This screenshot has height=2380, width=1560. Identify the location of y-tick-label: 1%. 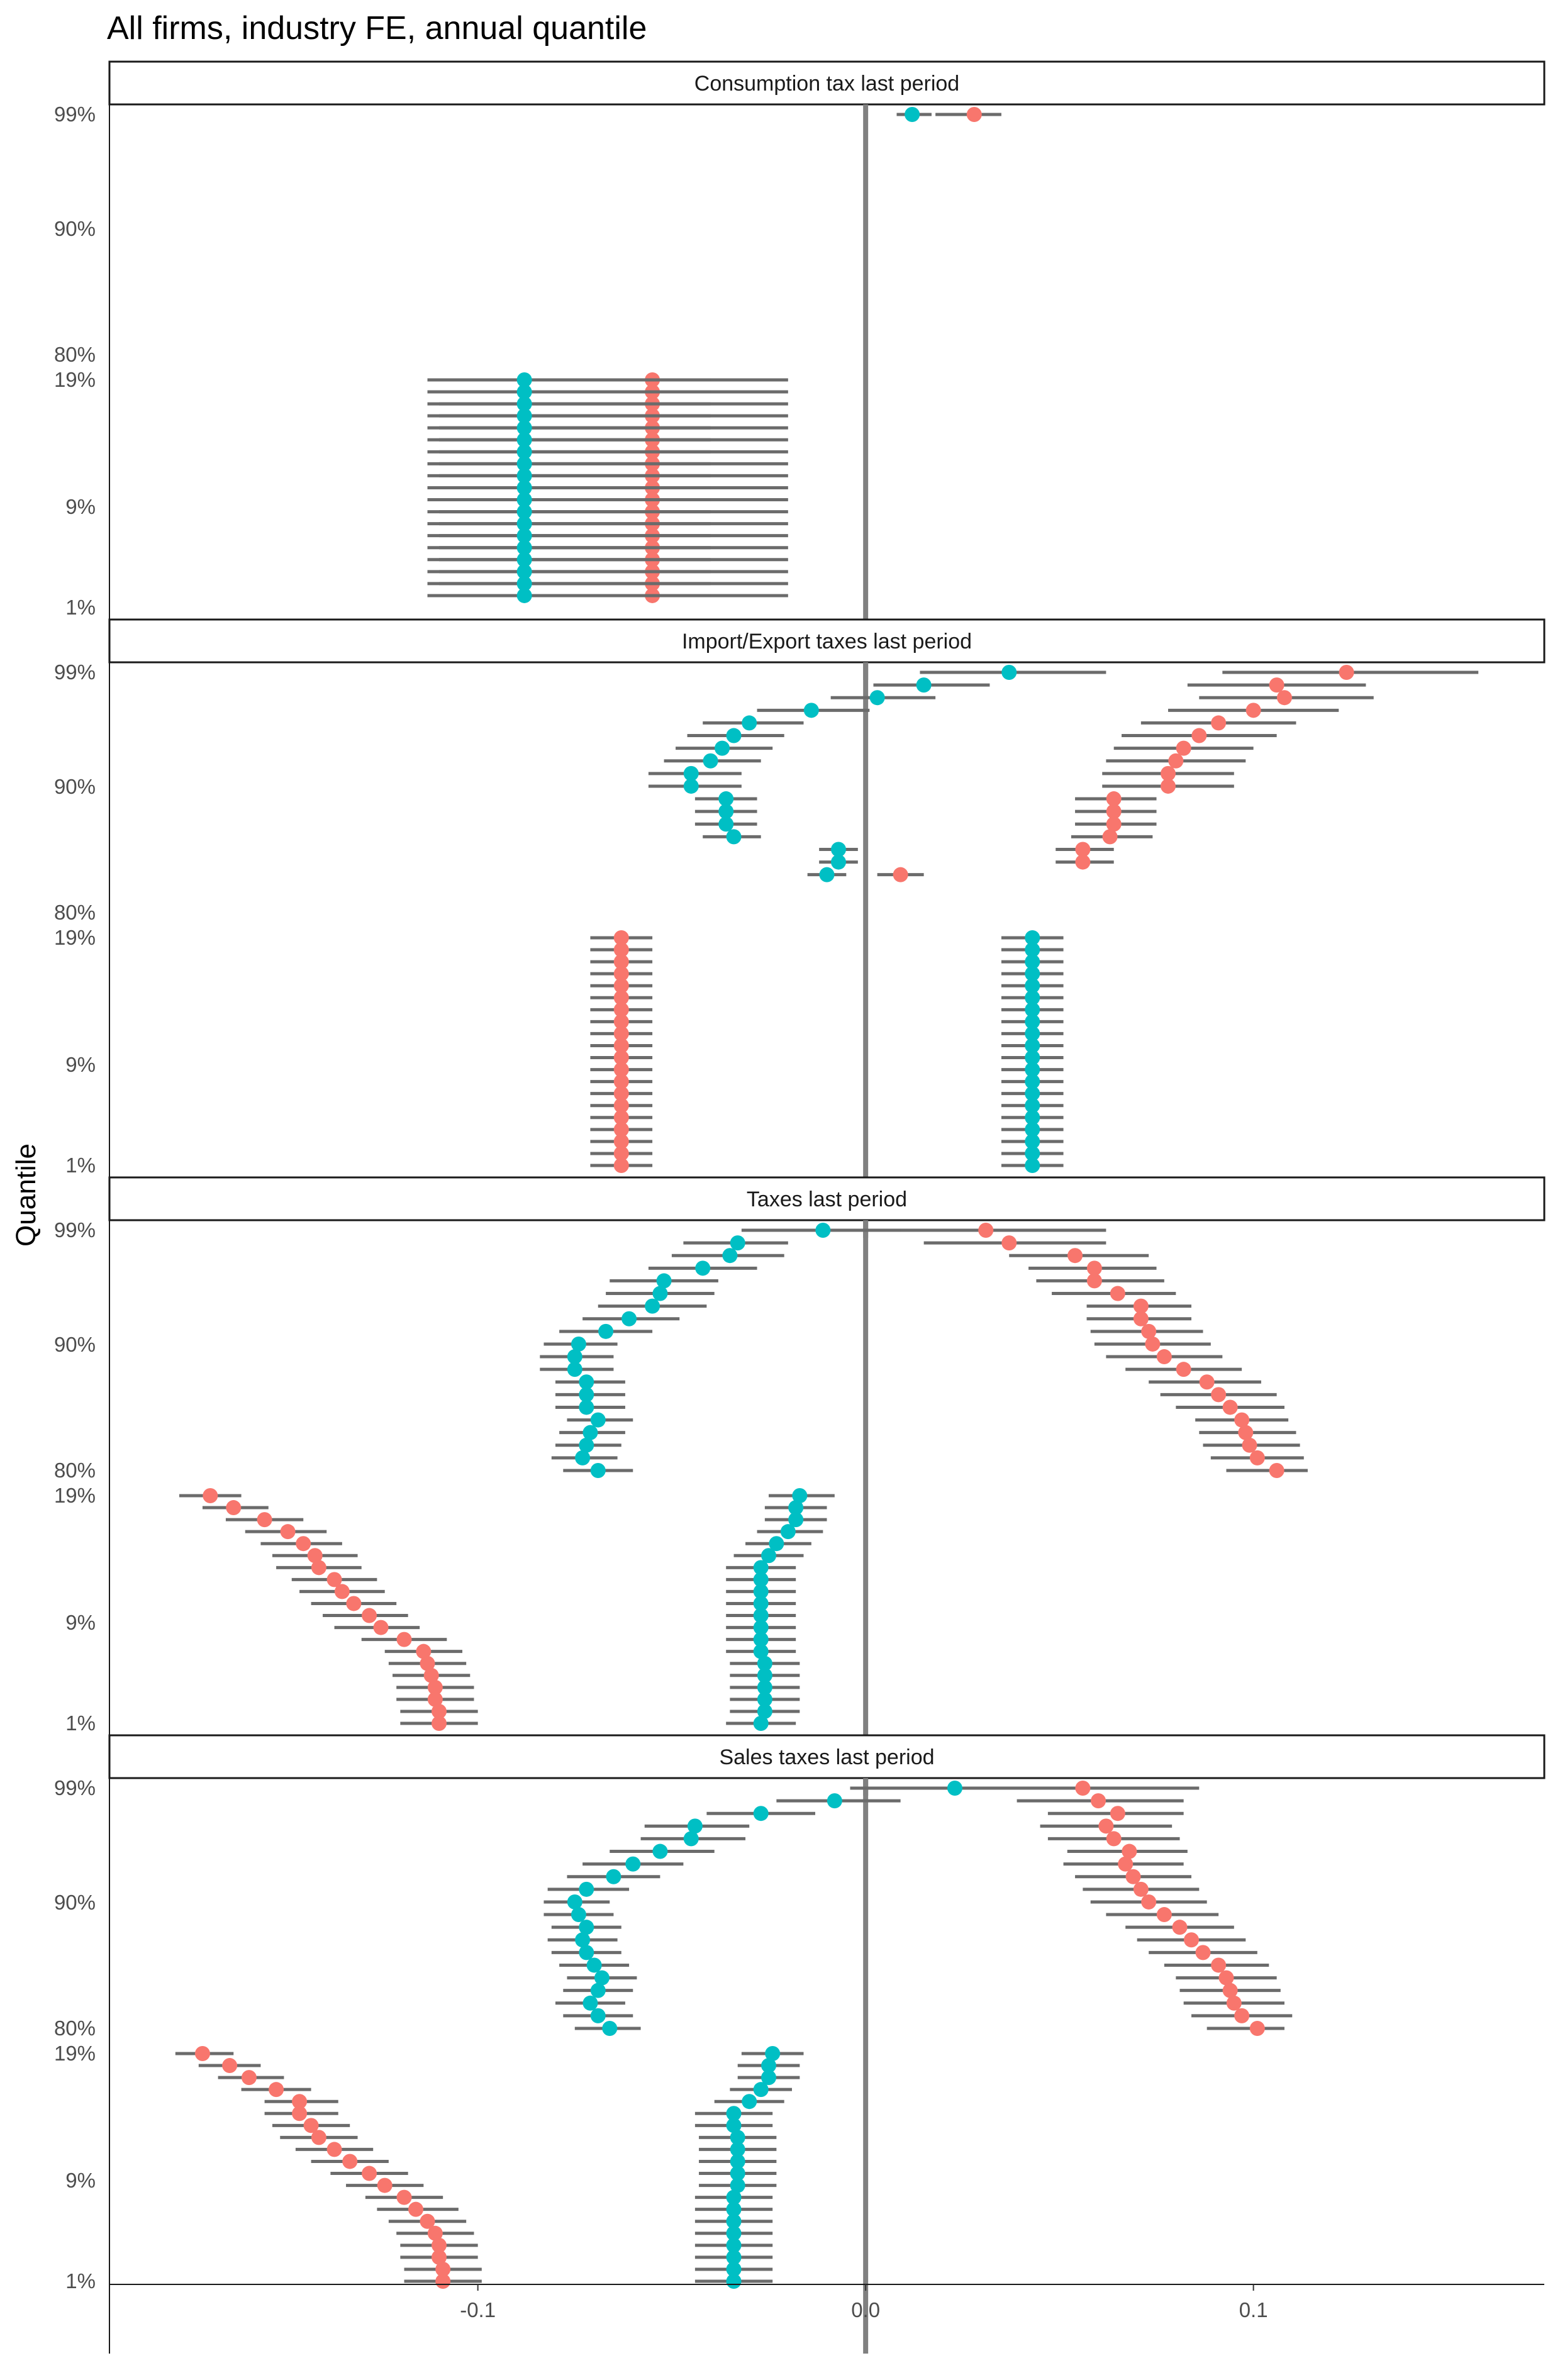
(80, 1723).